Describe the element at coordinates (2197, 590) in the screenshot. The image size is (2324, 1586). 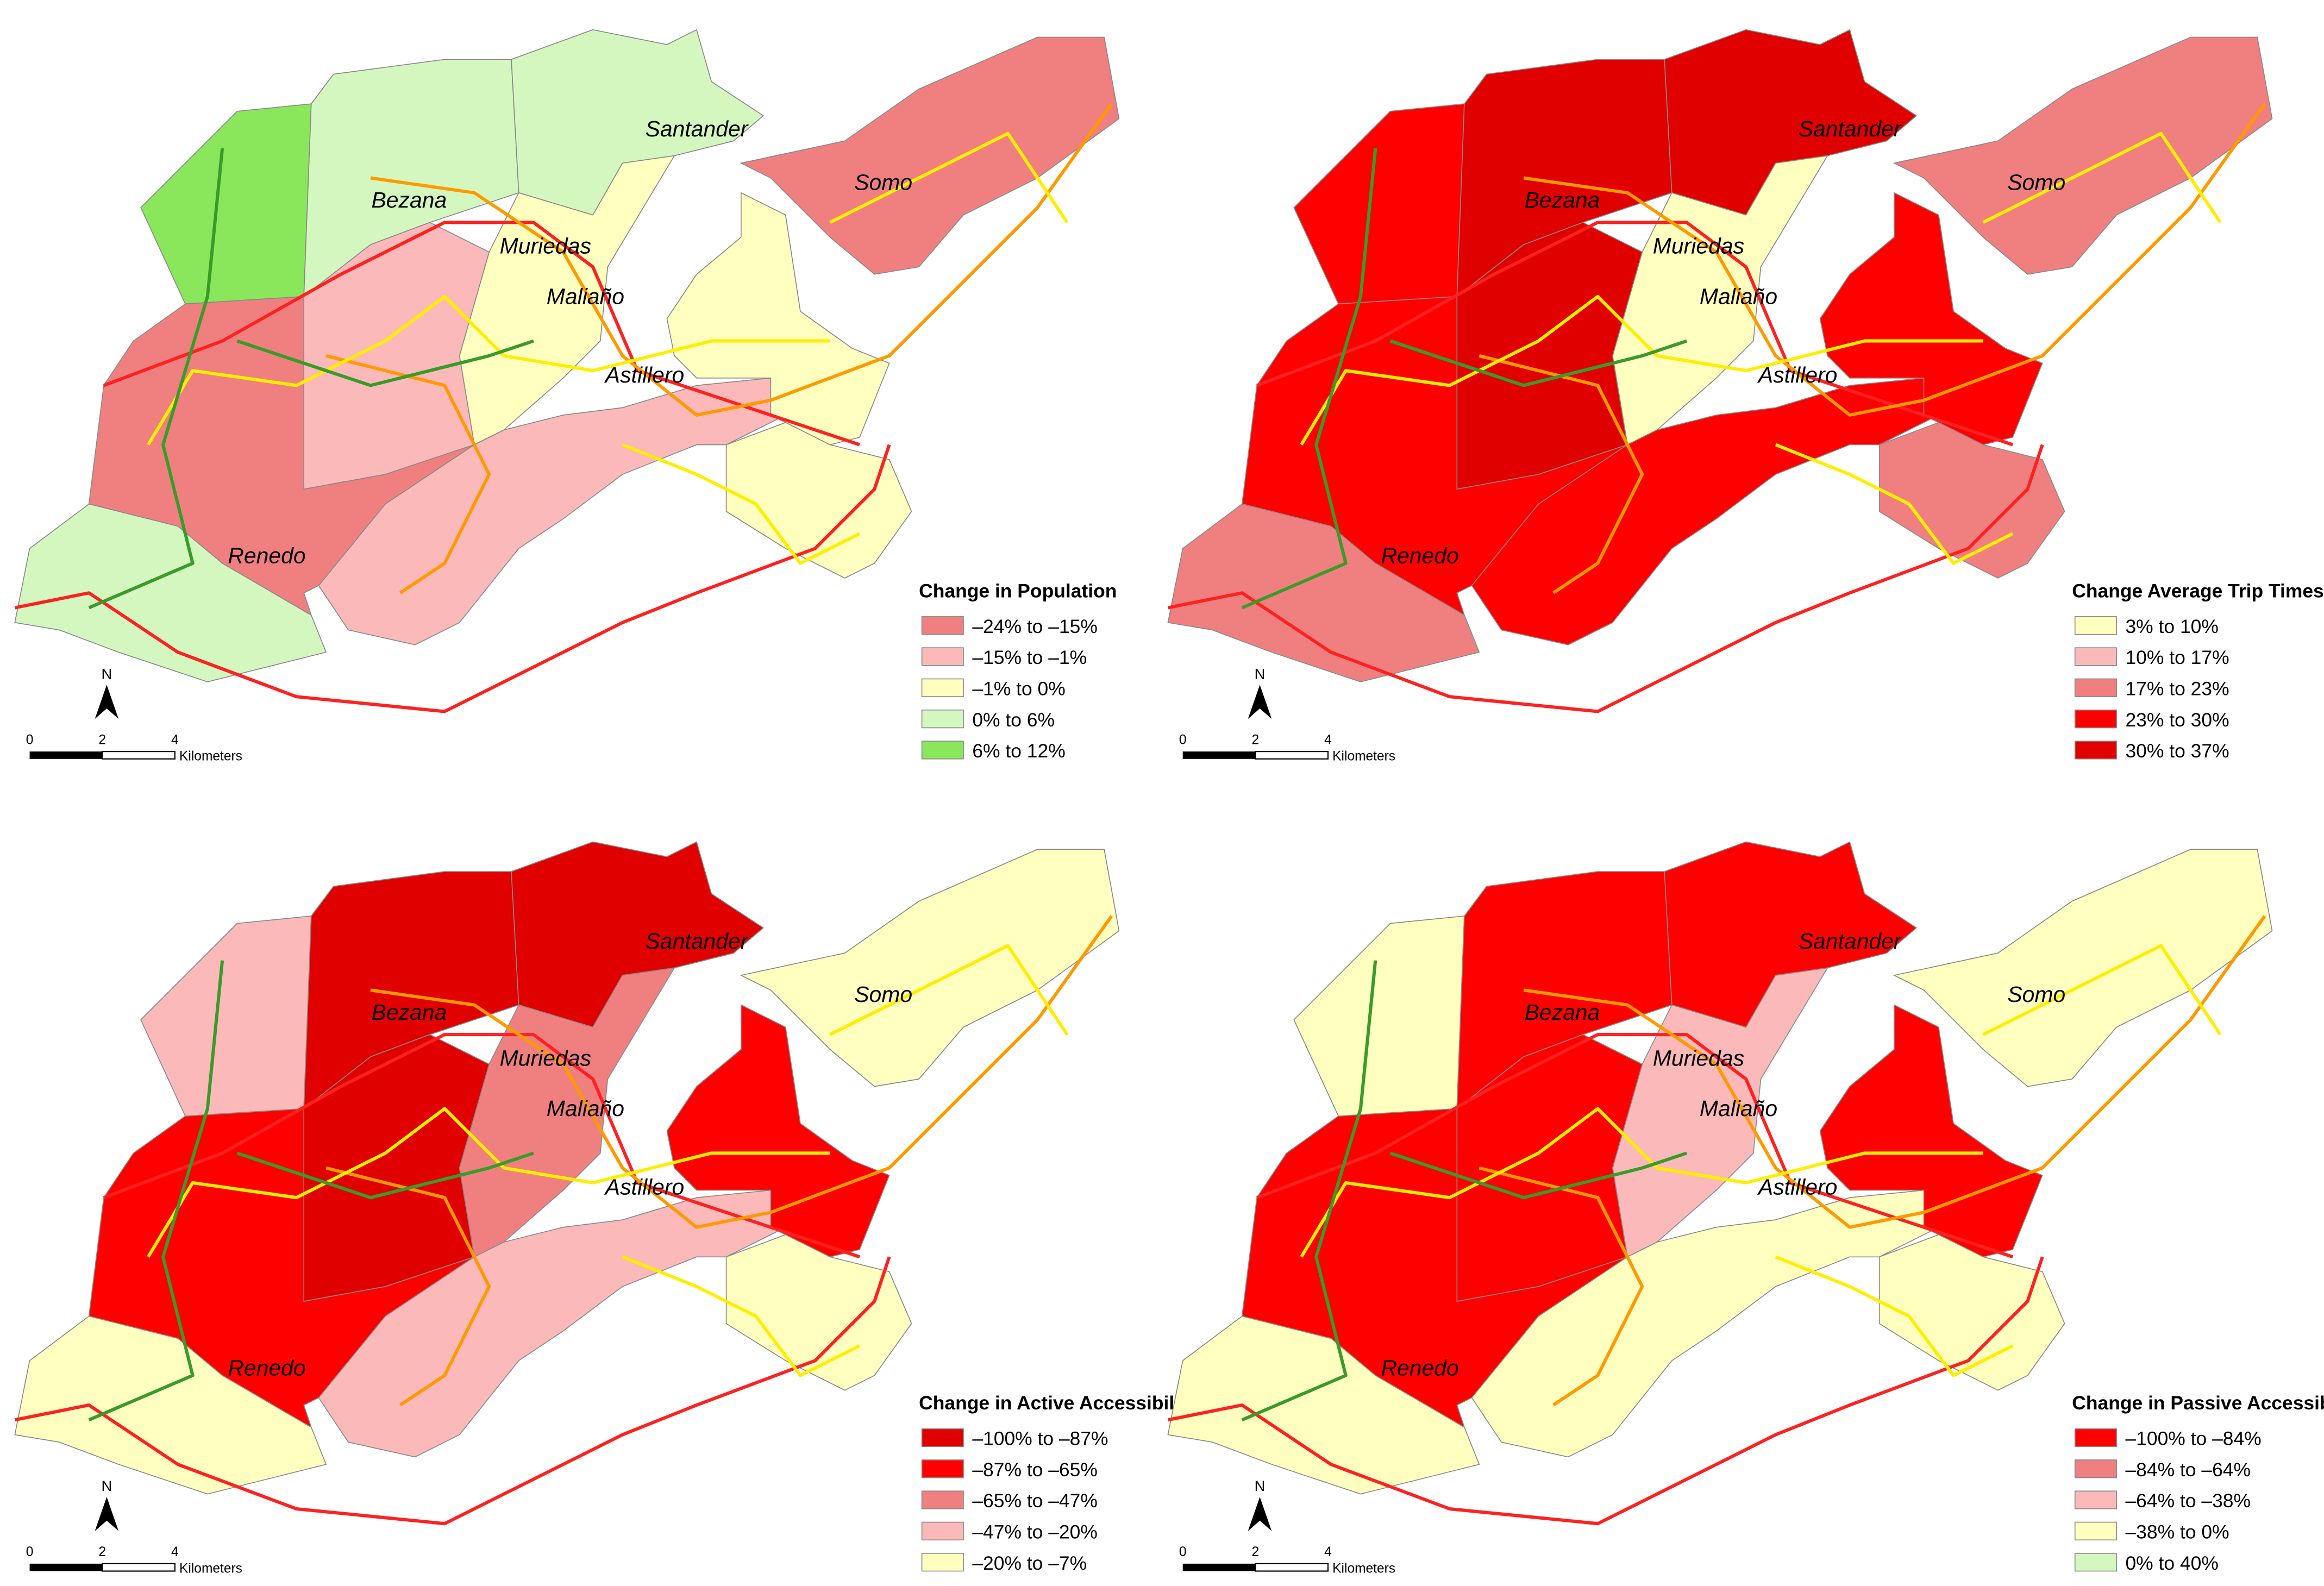
I see `legend-title: Change Average Trip Times` at that location.